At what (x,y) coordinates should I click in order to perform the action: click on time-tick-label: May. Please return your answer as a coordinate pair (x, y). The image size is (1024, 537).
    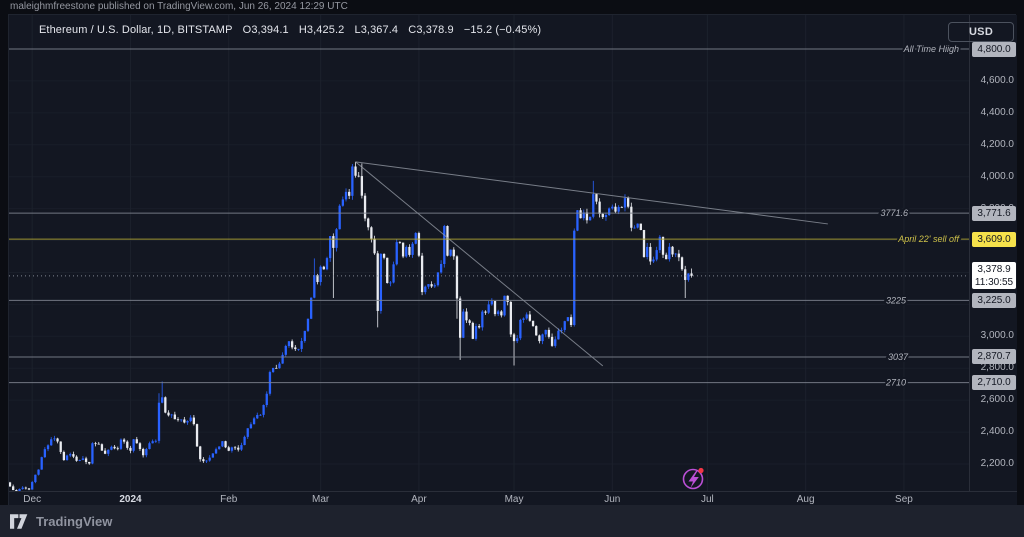
    Looking at the image, I should click on (514, 499).